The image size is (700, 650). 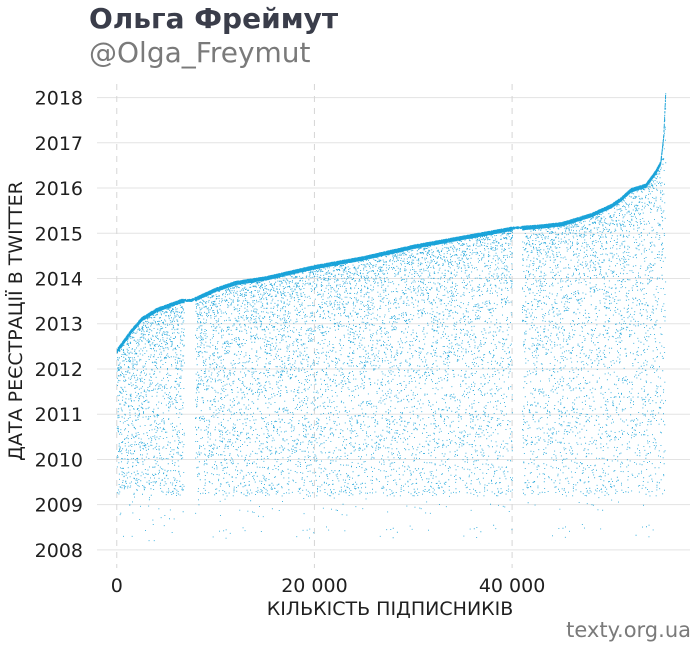 What do you see at coordinates (512, 586) in the screenshot?
I see `x-tick-label: 40 000` at bounding box center [512, 586].